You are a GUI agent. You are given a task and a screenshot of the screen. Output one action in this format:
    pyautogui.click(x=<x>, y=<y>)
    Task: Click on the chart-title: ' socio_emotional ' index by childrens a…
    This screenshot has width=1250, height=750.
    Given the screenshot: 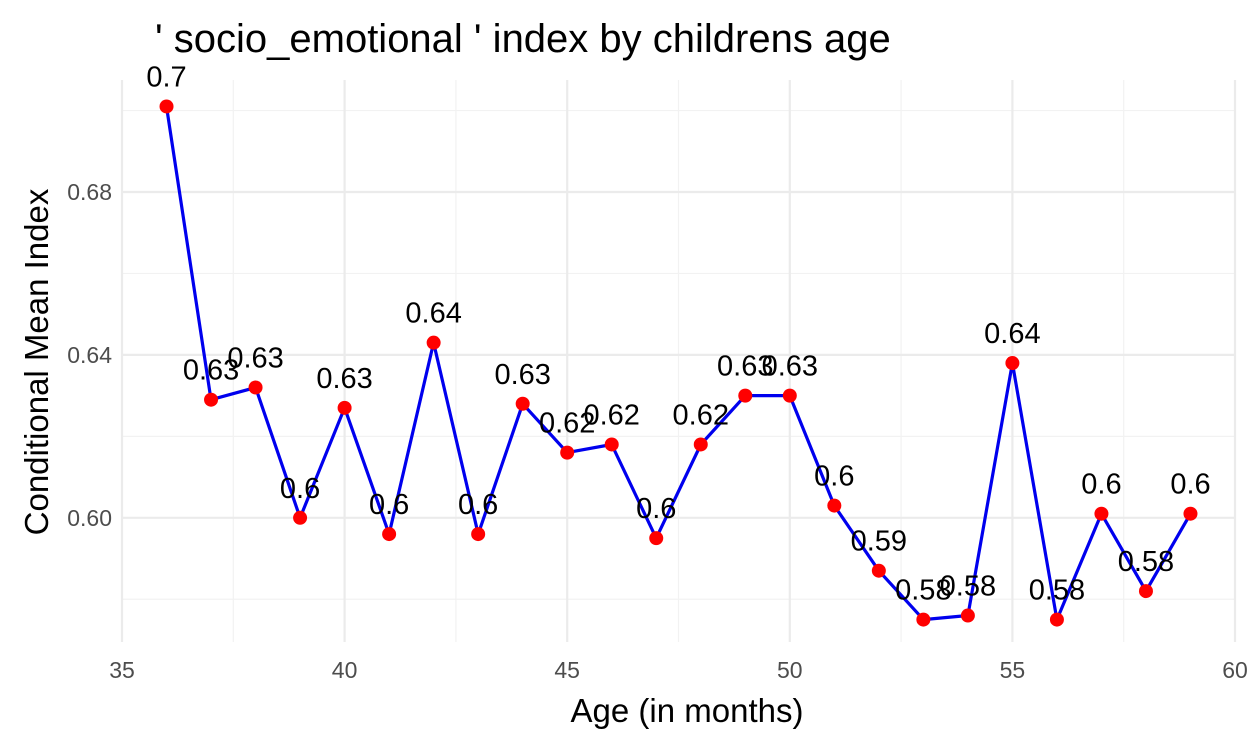 What is the action you would take?
    pyautogui.click(x=523, y=39)
    